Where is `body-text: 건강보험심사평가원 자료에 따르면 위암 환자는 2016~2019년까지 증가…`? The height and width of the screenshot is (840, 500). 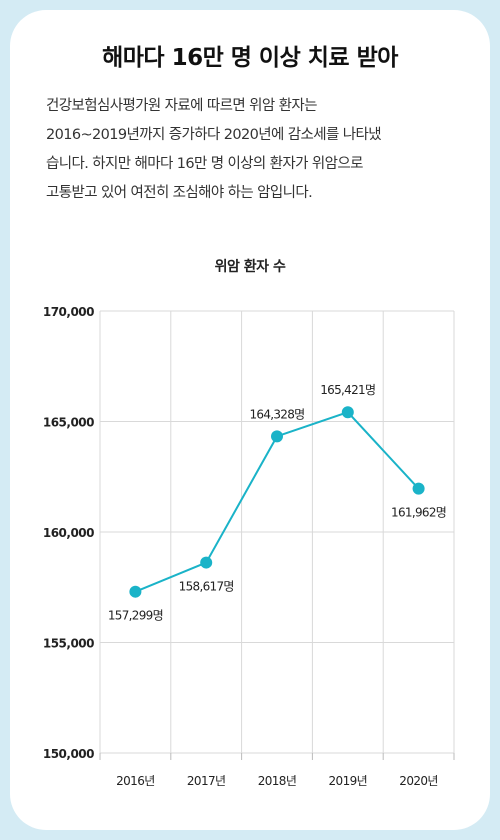 body-text: 건강보험심사평가원 자료에 따르면 위암 환자는 2016~2019년까지 증가… is located at coordinates (256, 150).